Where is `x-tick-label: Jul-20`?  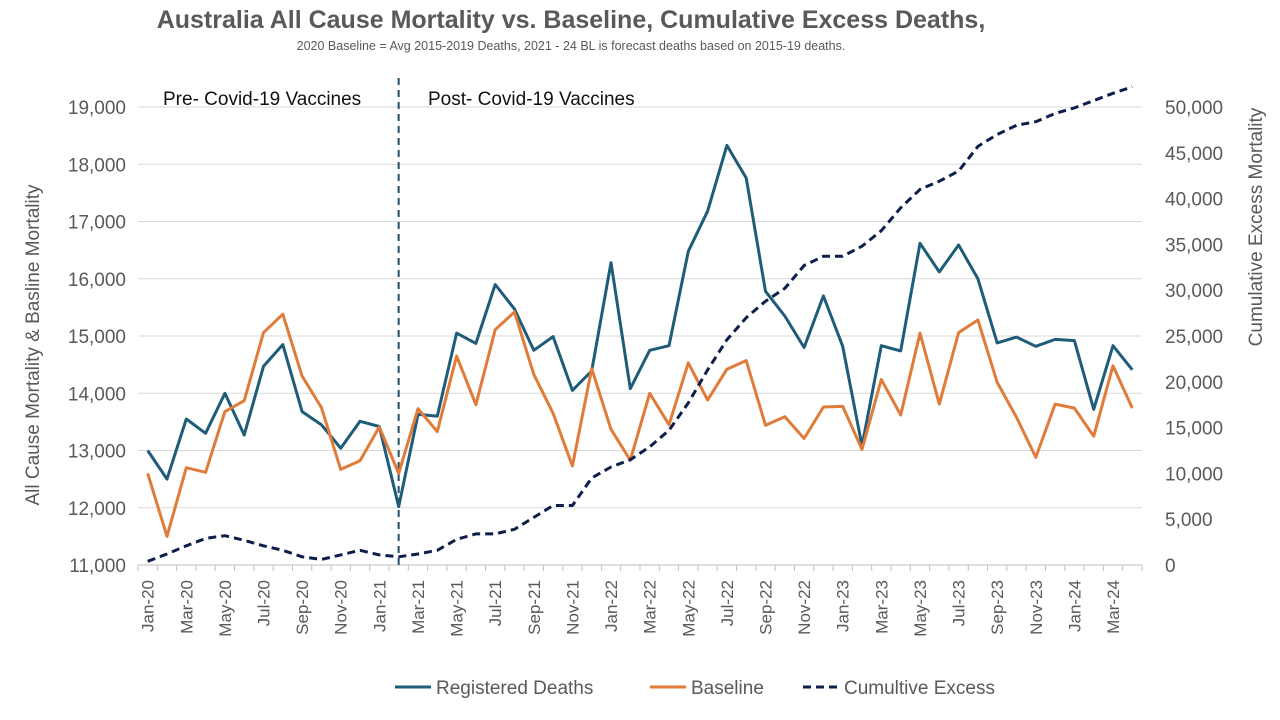
x-tick-label: Jul-20 is located at coordinates (264, 603).